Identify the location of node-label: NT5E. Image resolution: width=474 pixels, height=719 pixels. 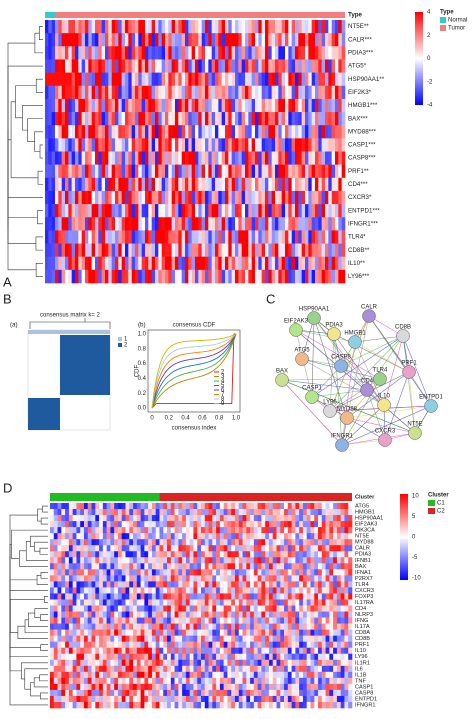
(414, 425).